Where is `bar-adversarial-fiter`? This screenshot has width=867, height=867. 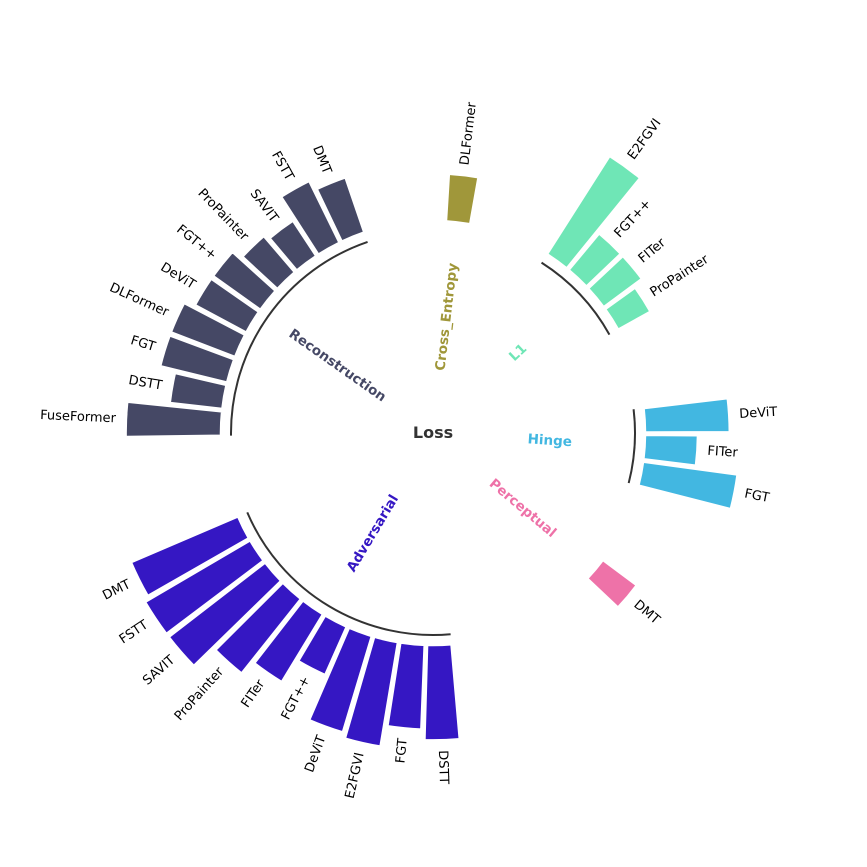
bar-adversarial-fiter is located at coordinates (288, 641).